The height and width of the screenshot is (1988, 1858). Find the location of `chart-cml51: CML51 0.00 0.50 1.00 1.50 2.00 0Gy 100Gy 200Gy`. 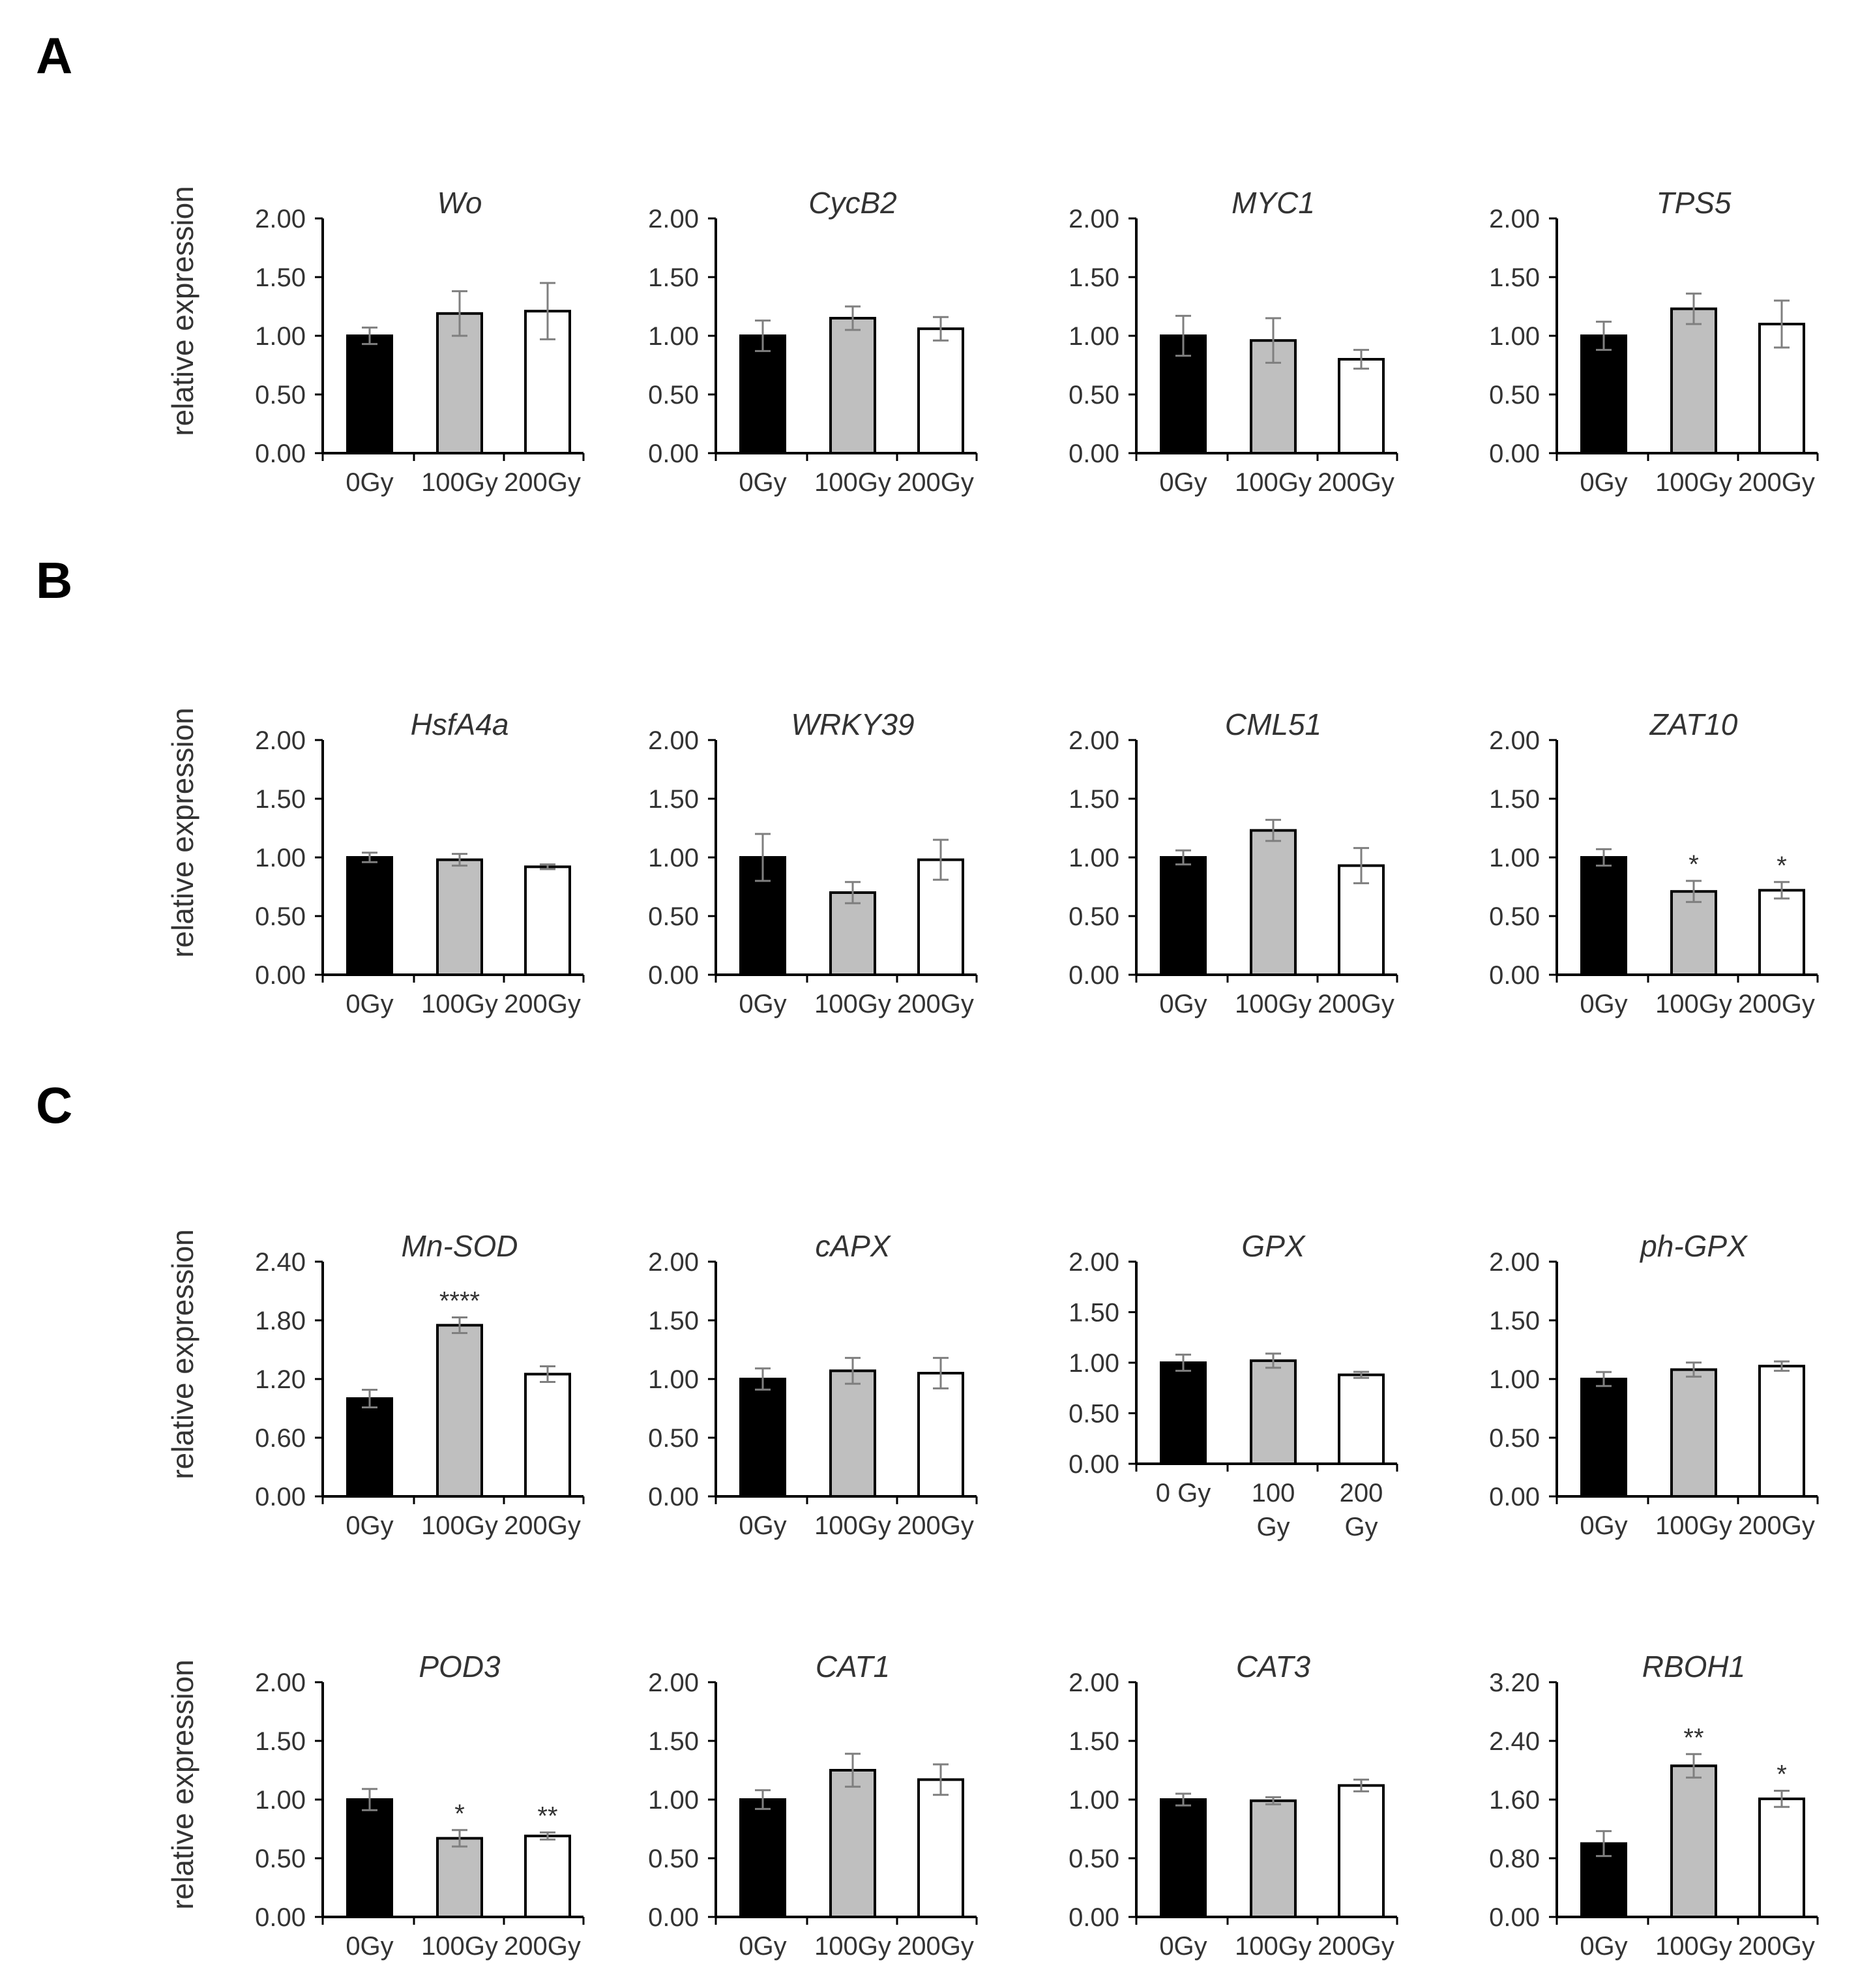

chart-cml51: CML51 0.00 0.50 1.00 1.50 2.00 0Gy 100Gy 200Gy is located at coordinates (1233, 862).